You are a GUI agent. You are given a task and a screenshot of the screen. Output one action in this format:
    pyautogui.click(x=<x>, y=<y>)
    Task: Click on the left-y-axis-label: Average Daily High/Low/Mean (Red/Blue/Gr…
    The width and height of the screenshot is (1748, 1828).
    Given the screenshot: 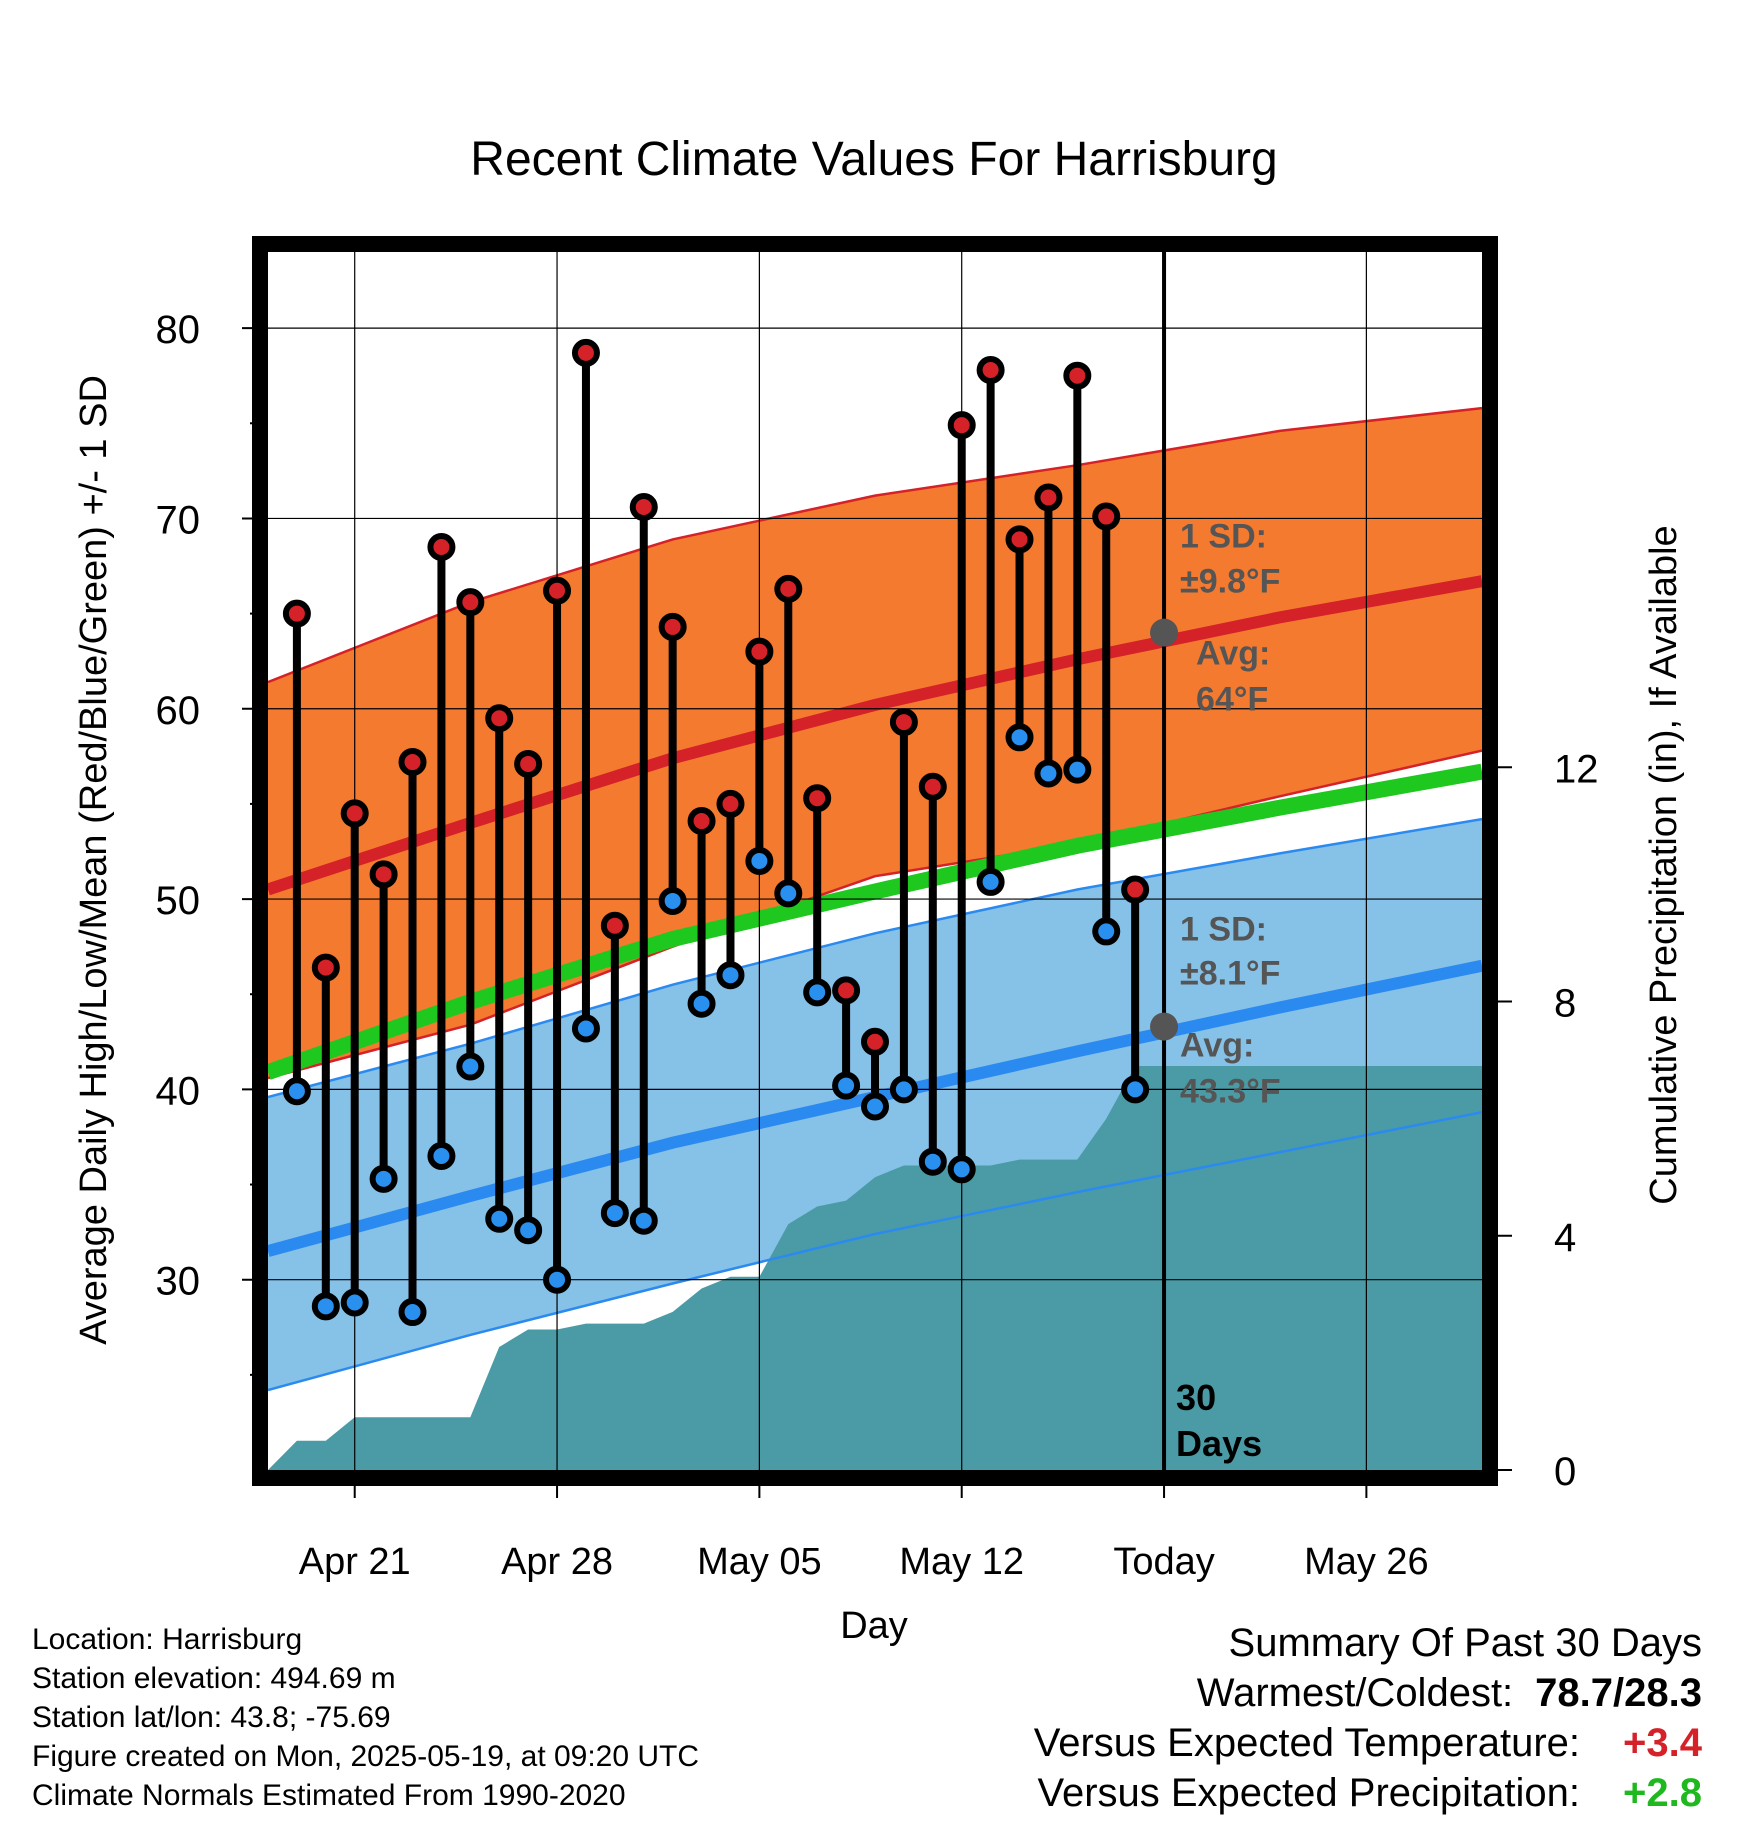 What is the action you would take?
    pyautogui.click(x=94, y=860)
    